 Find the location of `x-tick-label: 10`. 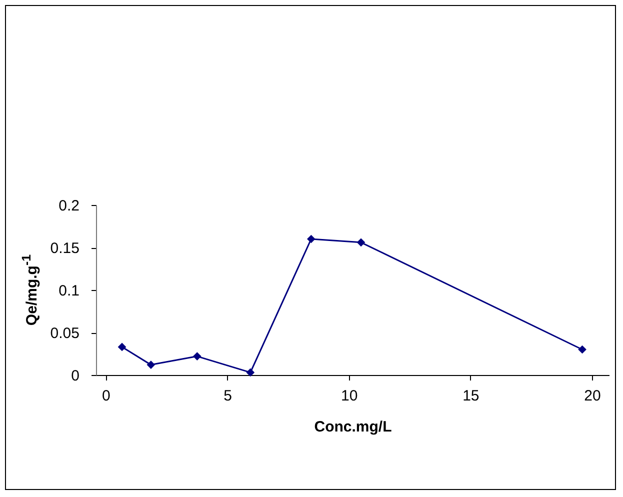

x-tick-label: 10 is located at coordinates (349, 396).